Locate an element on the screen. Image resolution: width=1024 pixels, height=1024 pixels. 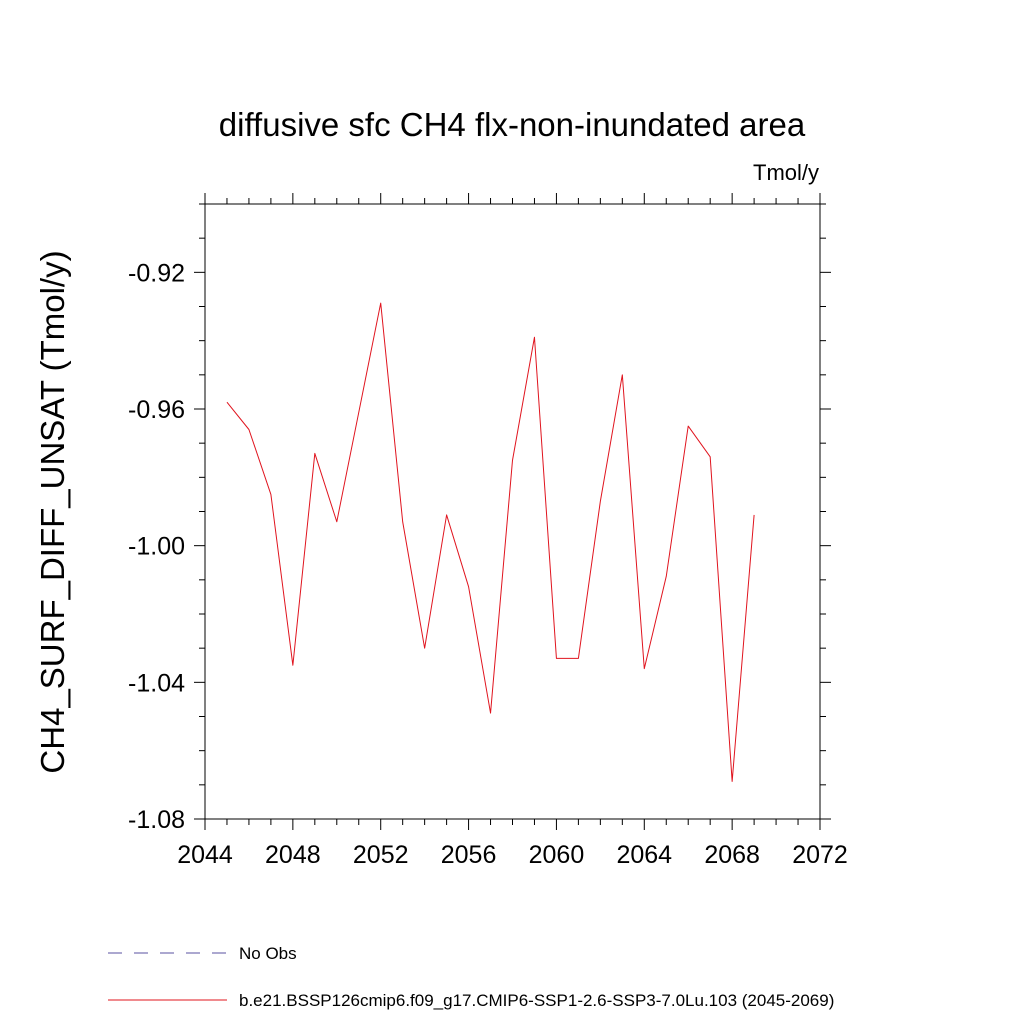
legend-label-no-obs: No Obs is located at coordinates (268, 953).